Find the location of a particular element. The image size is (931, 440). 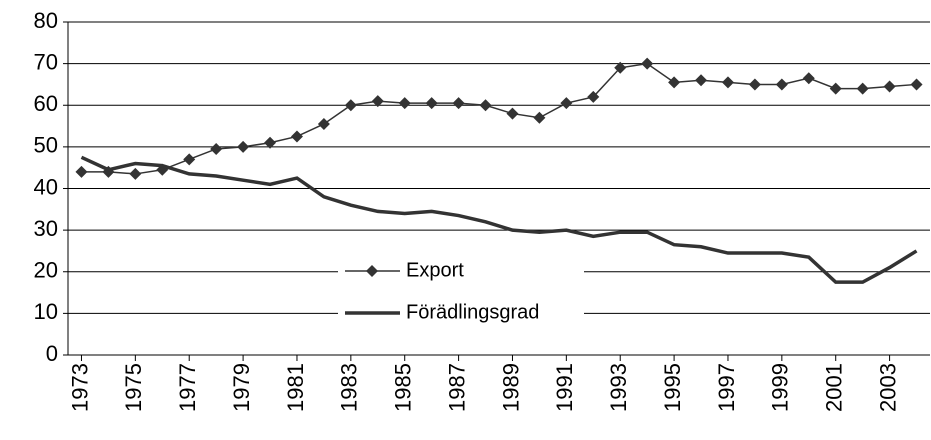

x-tick-label: 1981 is located at coordinates (295, 387).